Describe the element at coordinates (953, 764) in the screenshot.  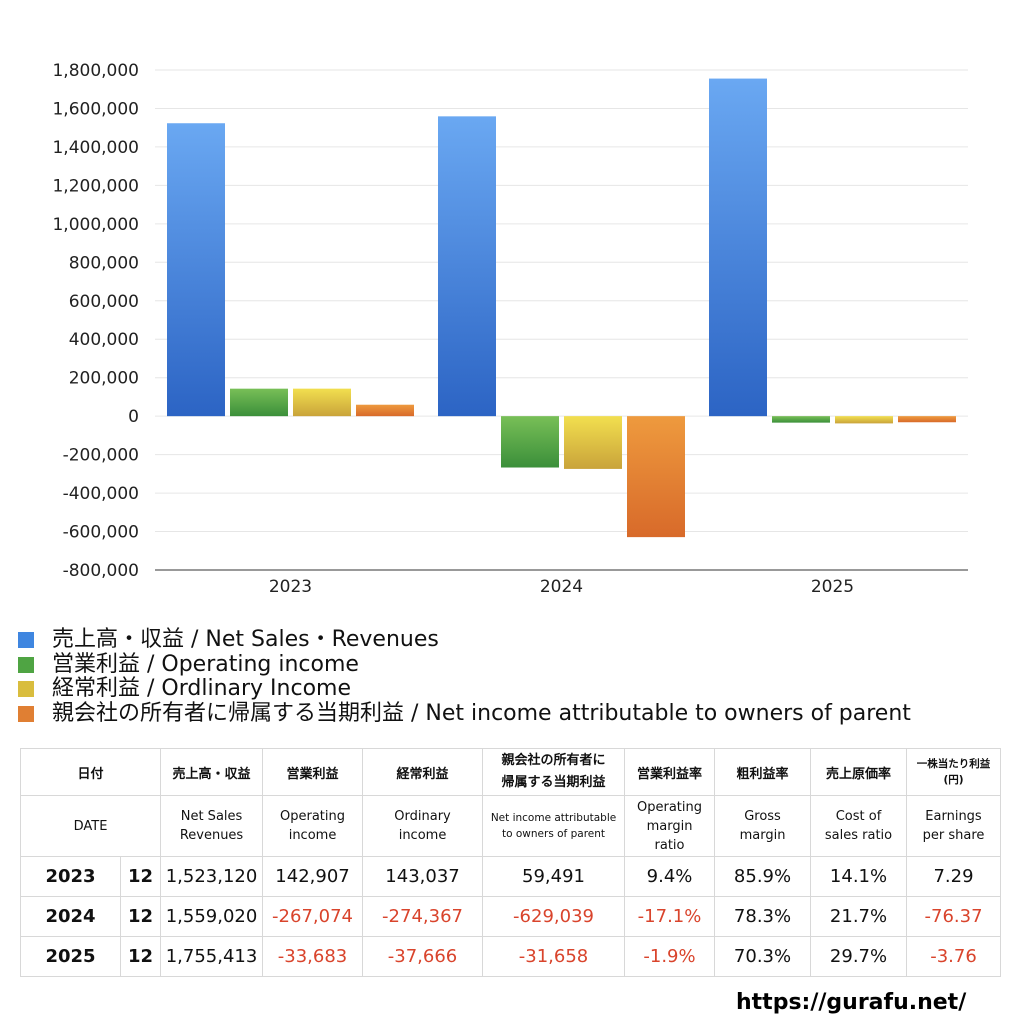
I see `header-eps-jp-line1: 一株当たり利益` at that location.